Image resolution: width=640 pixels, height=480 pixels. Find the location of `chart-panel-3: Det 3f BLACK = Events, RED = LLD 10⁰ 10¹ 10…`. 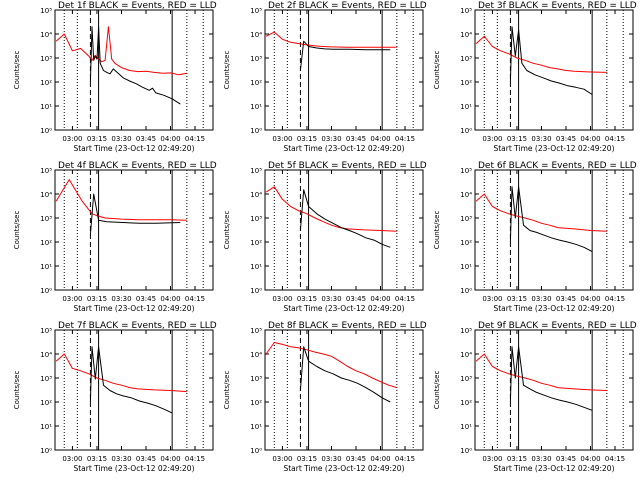

chart-panel-3: Det 3f BLACK = Events, RED = LLD 10⁰ 10¹ 10… is located at coordinates (535, 77).